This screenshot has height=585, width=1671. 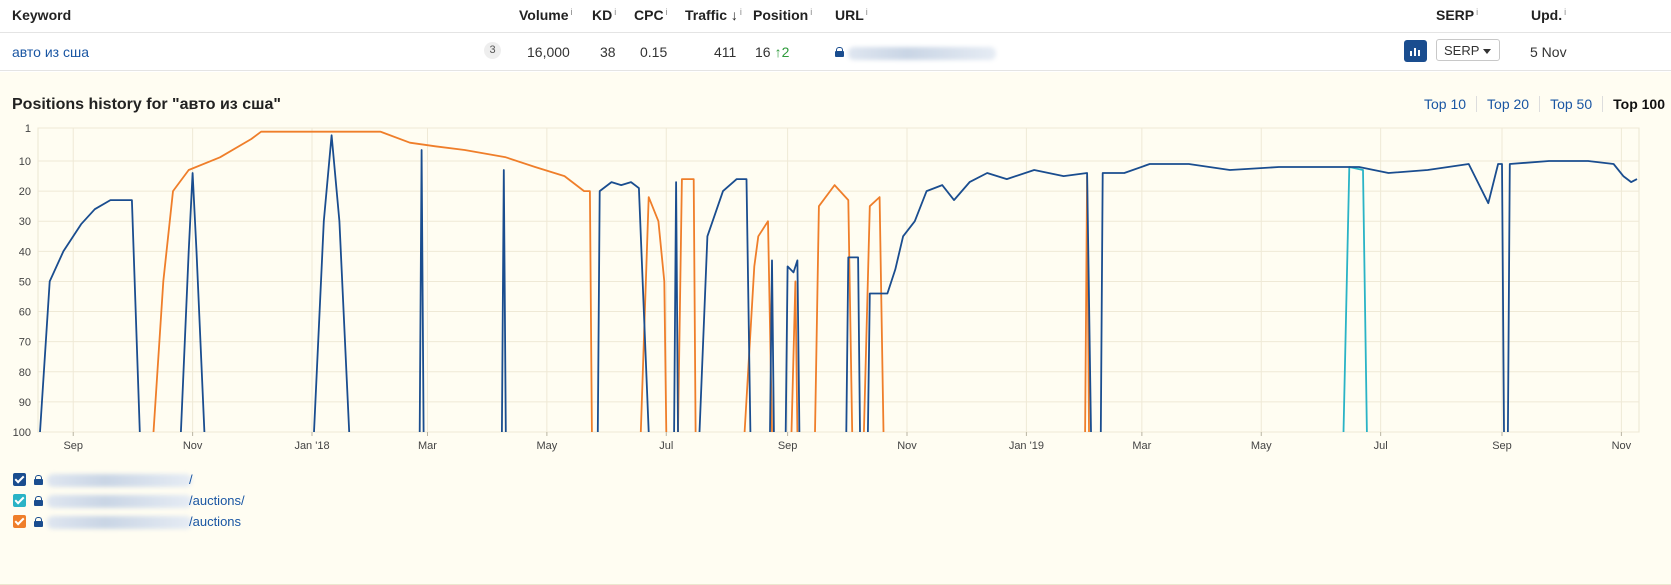 I want to click on legend-url-suffix: /auctions/, so click(x=217, y=500).